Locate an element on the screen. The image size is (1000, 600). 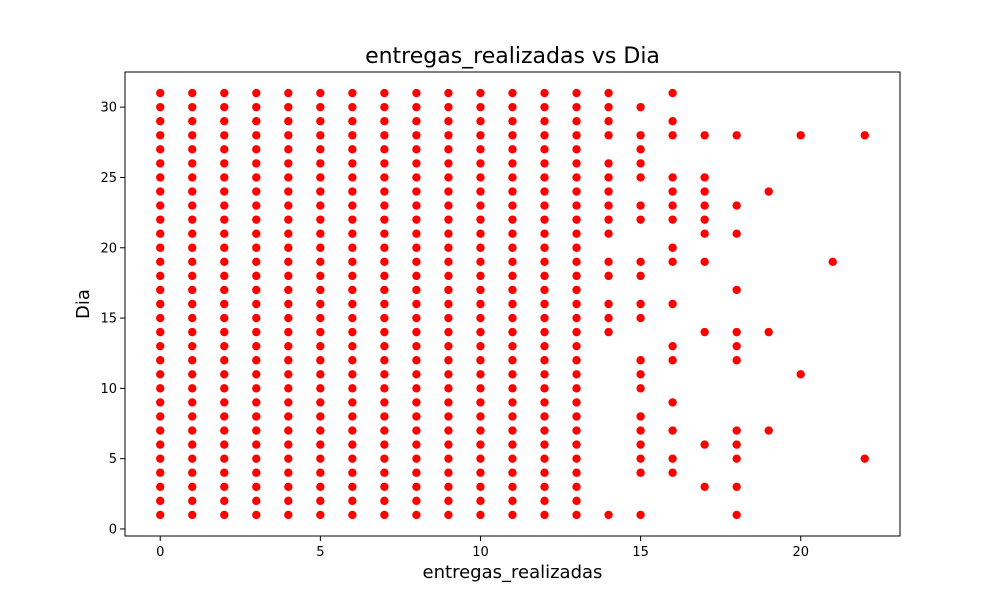
chart-title: entregas_realizadas vs Dia is located at coordinates (512, 56).